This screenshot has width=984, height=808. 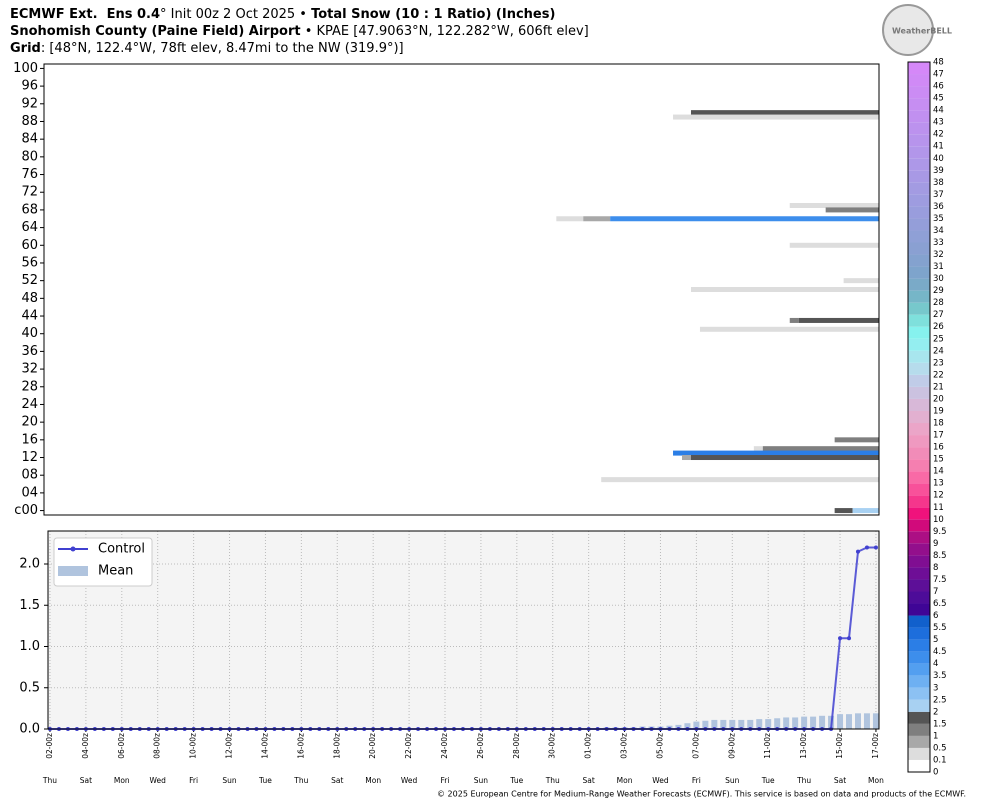 I want to click on control-point, so click(x=875, y=547).